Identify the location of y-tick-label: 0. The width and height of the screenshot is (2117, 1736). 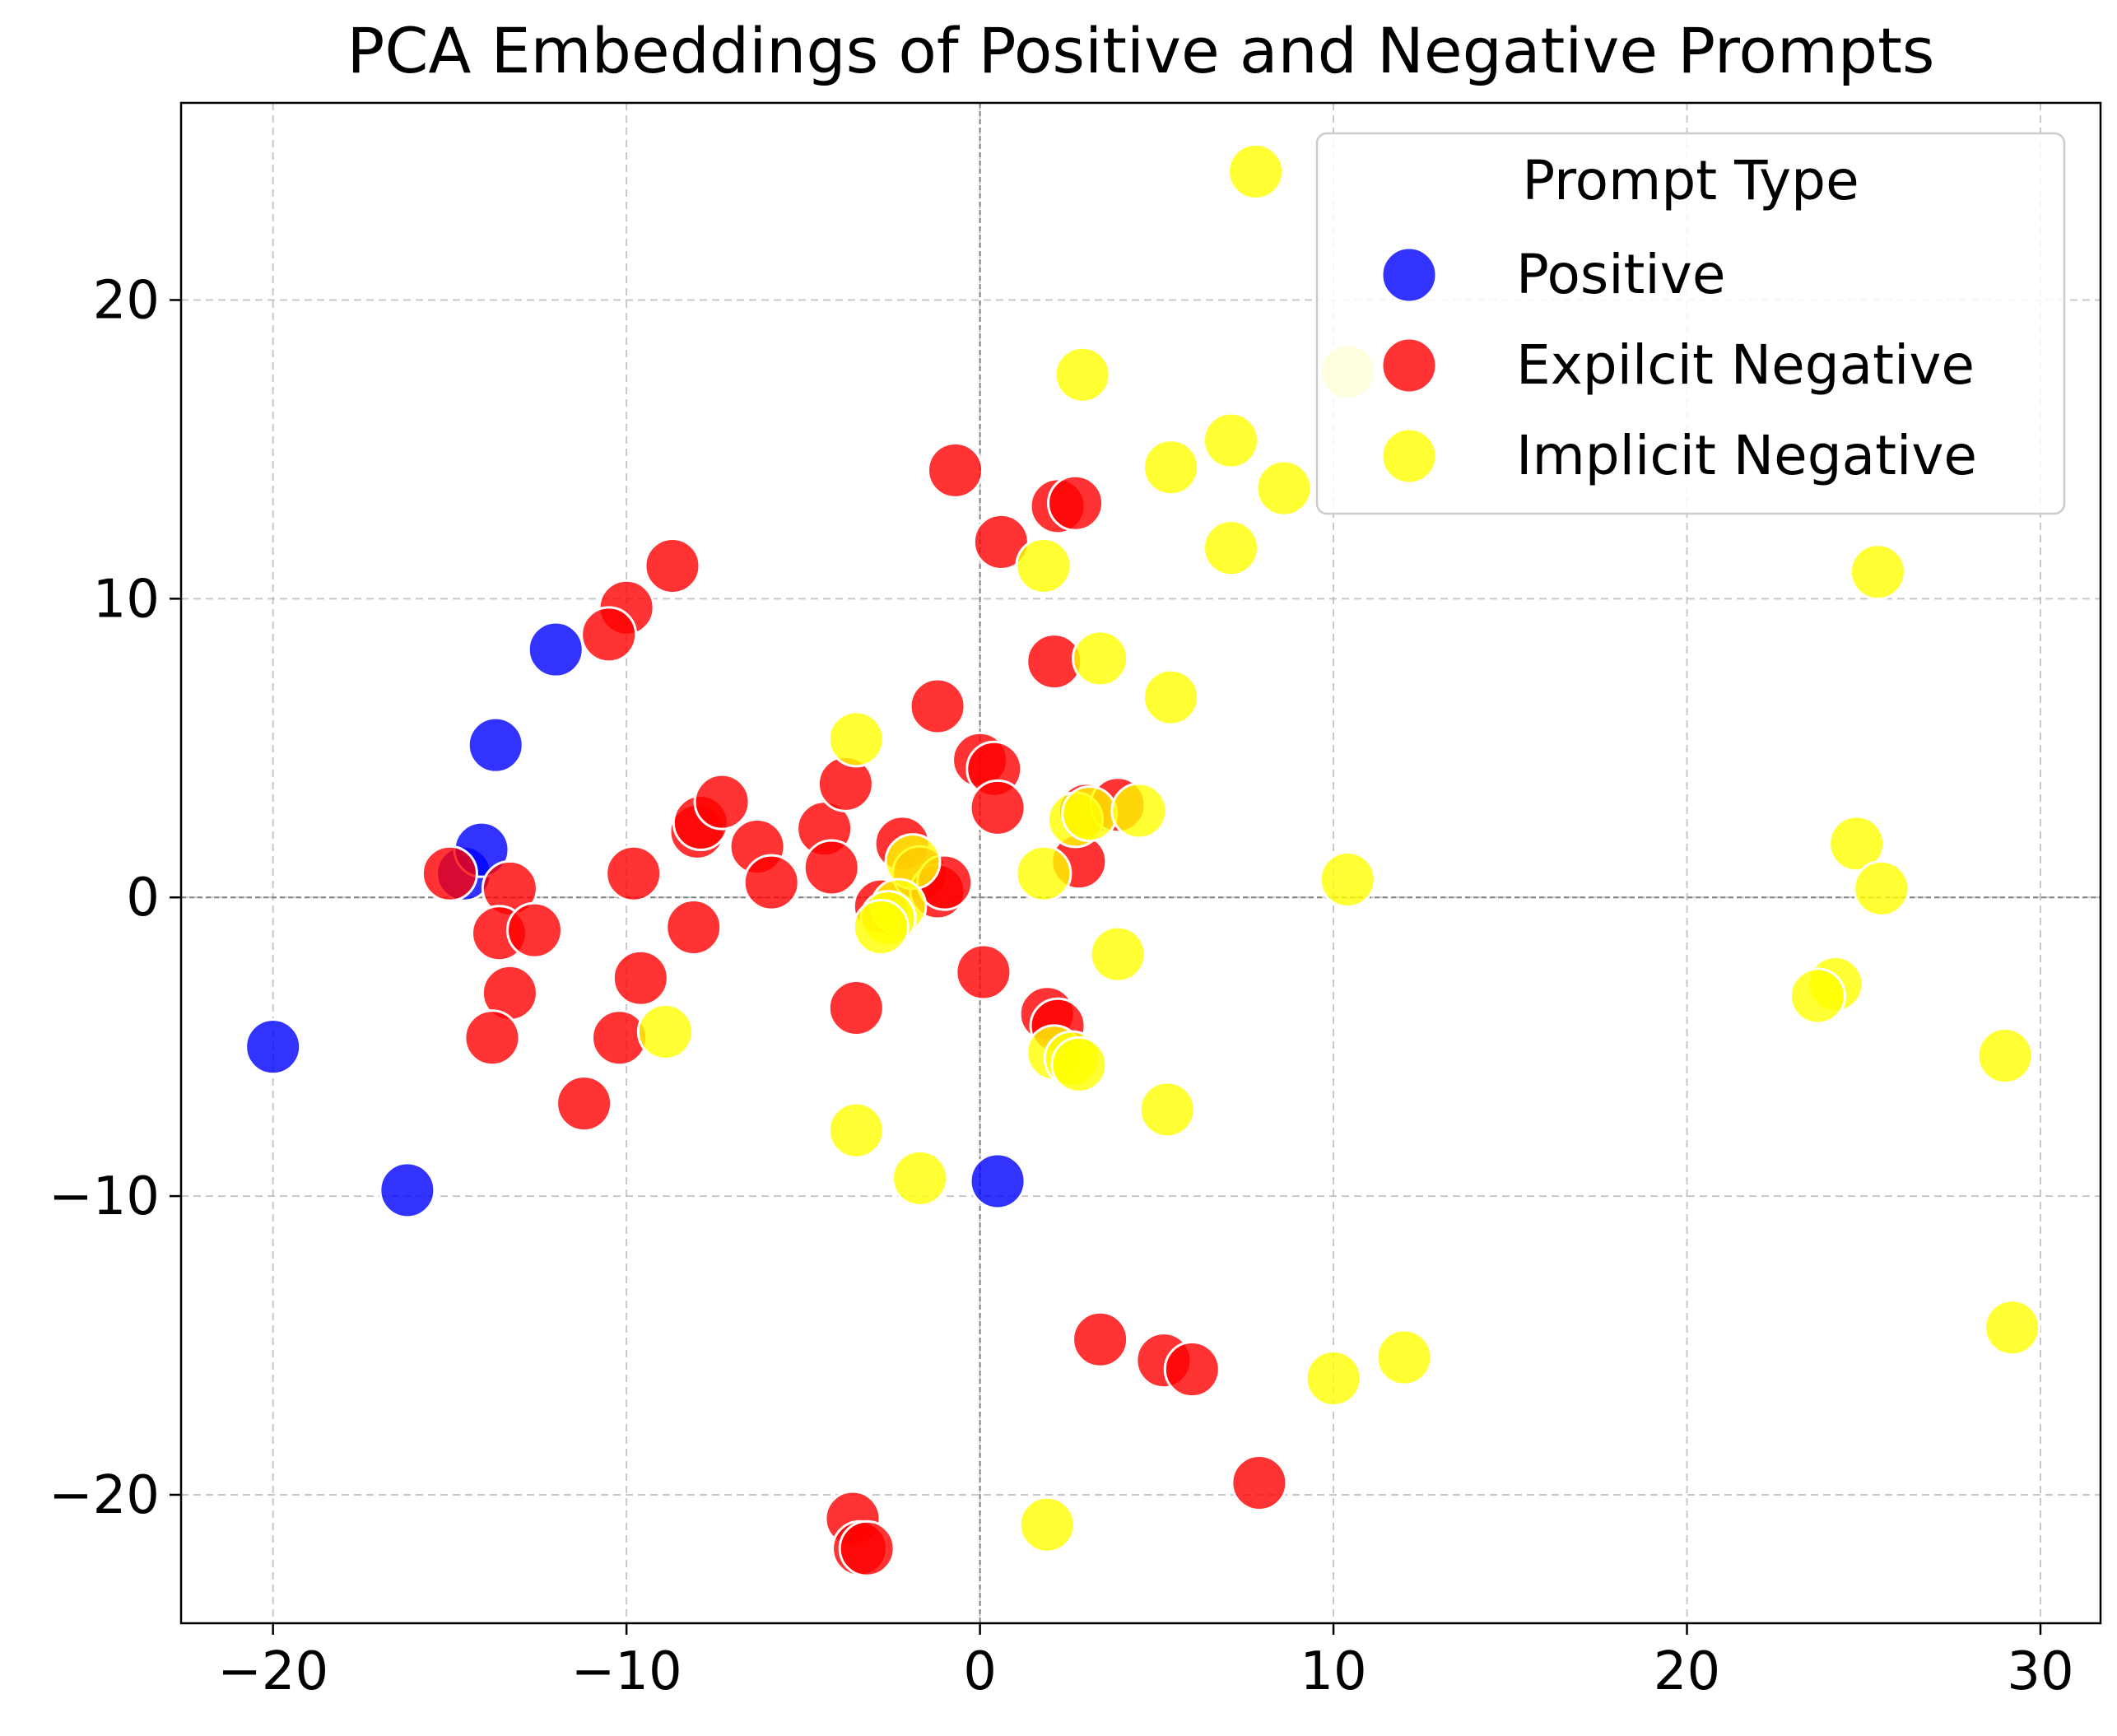
(143, 899).